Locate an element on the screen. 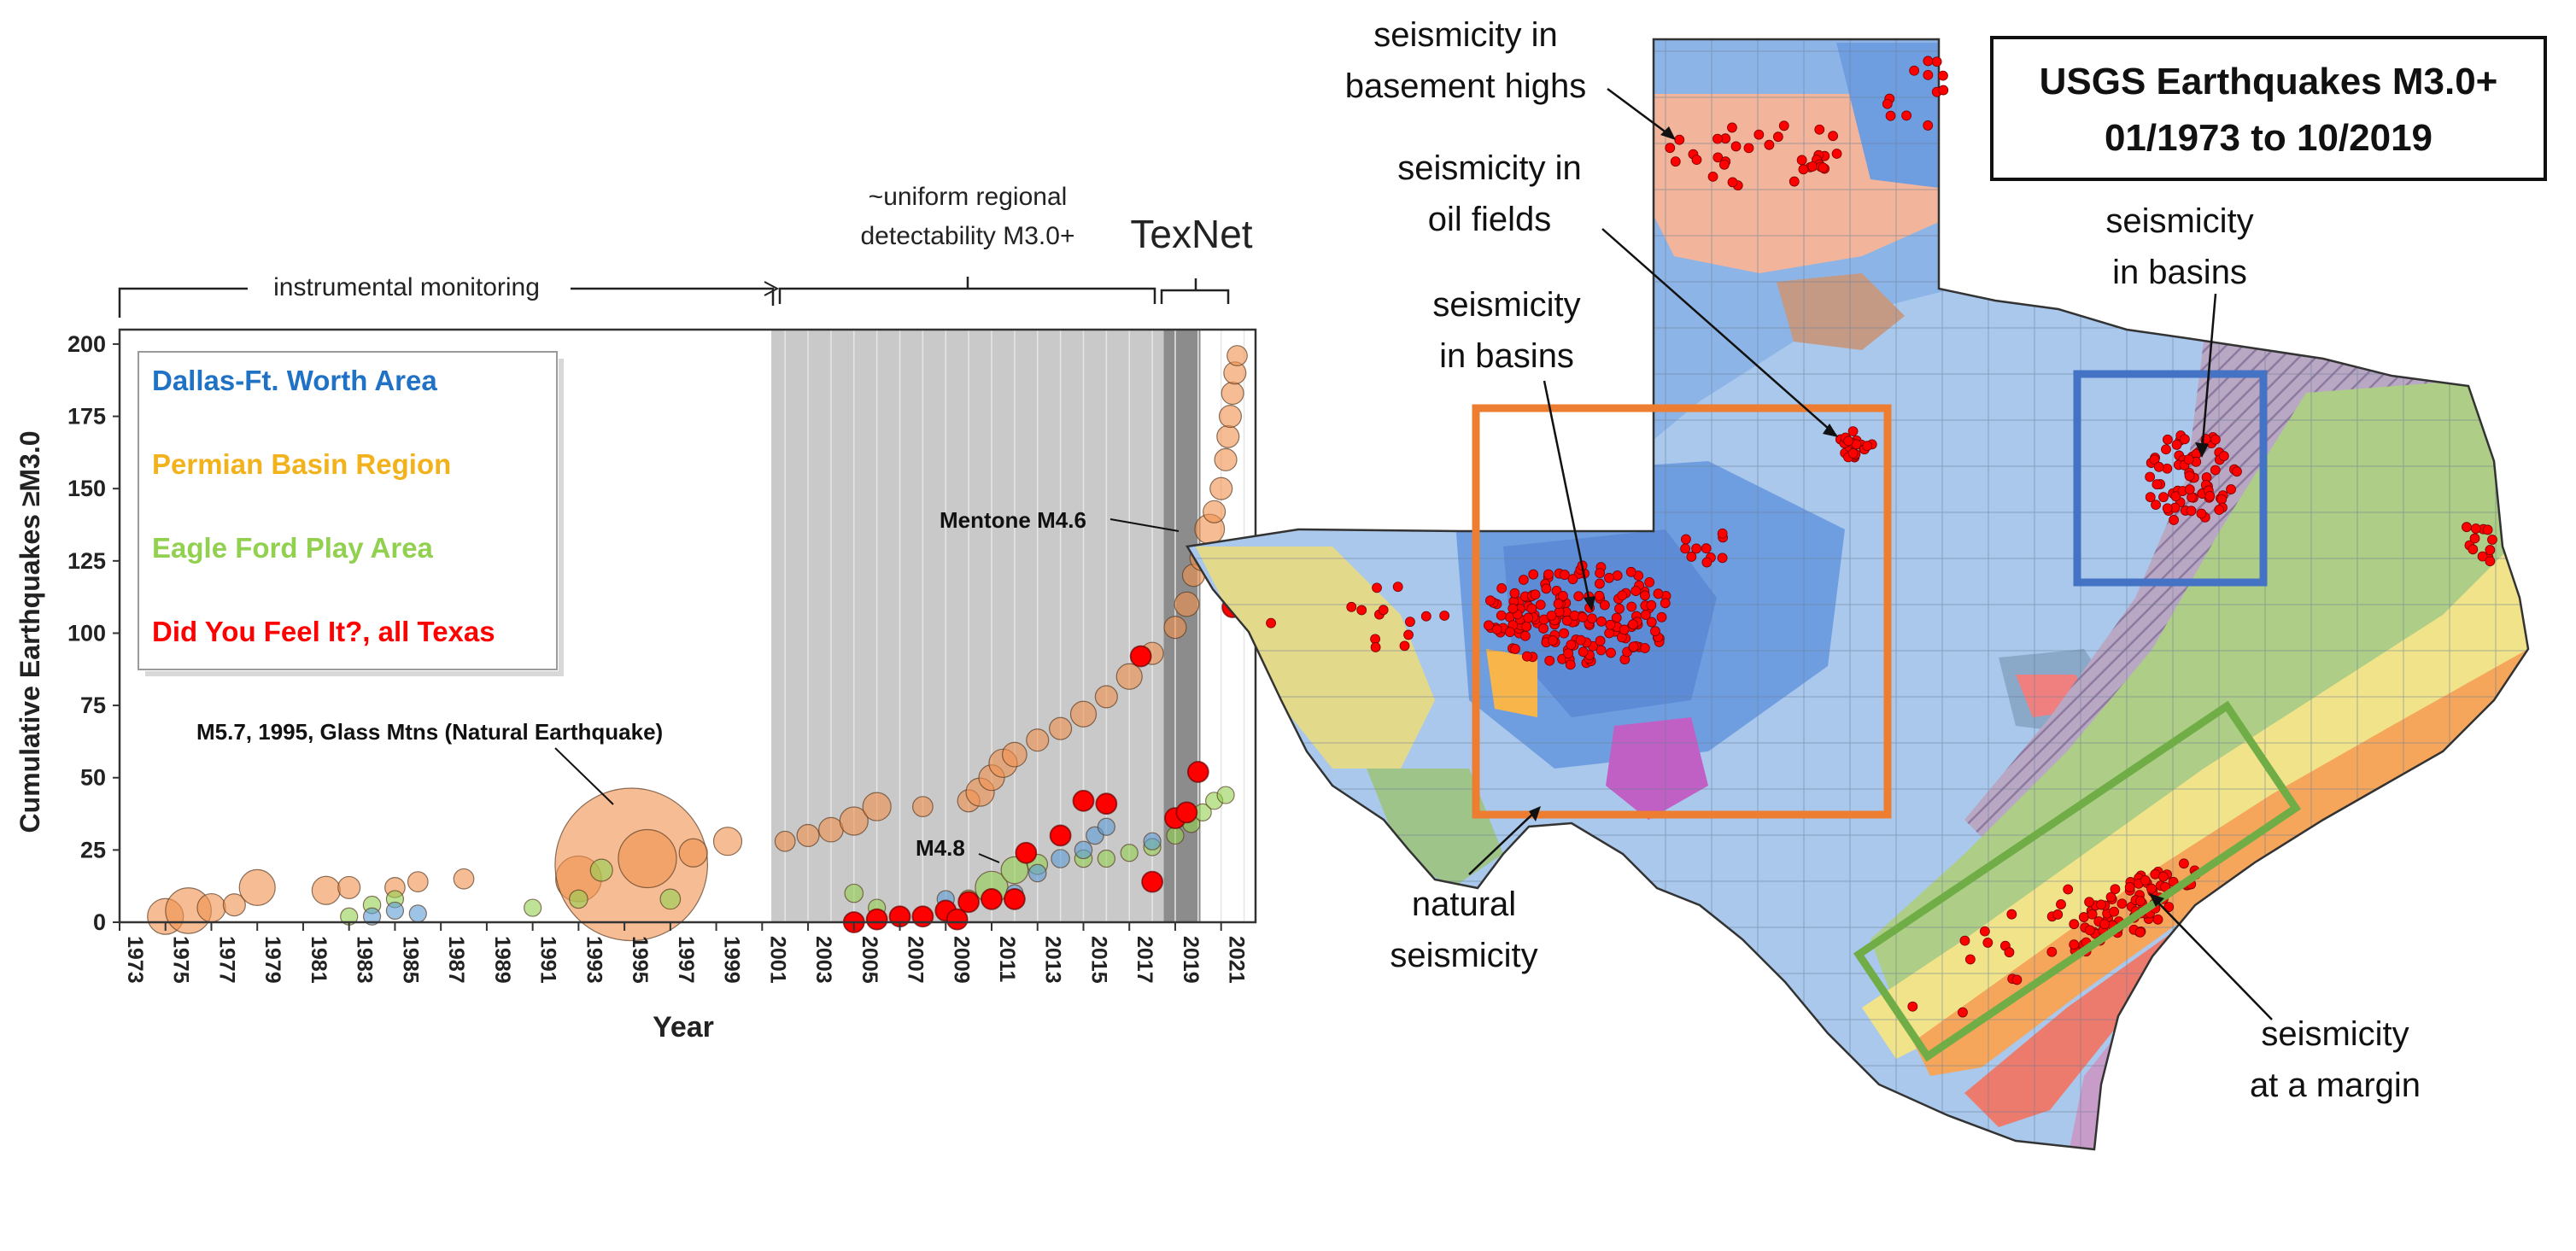 The width and height of the screenshot is (2576, 1251). period-detectability-line2: detectability M3.0+ is located at coordinates (968, 236).